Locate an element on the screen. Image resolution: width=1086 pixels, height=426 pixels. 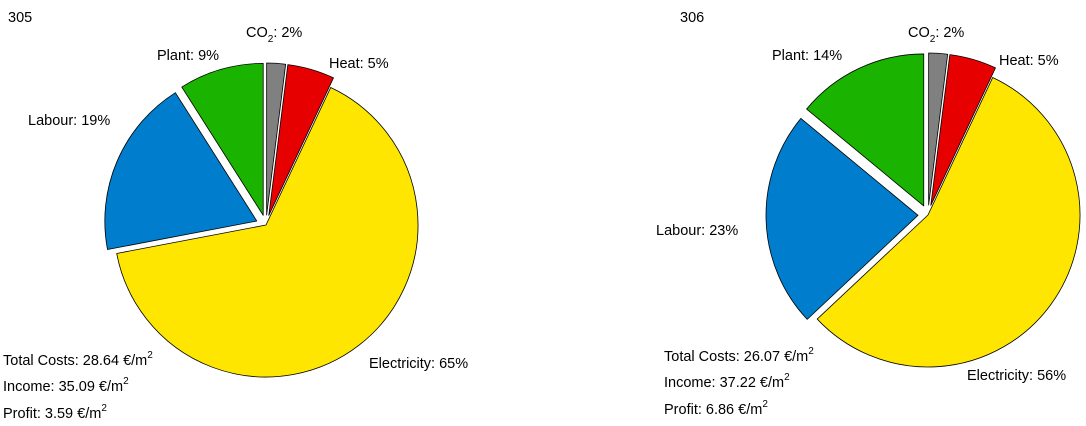
profit-305: Profit: 3.59 €/m2 is located at coordinates (55, 412).